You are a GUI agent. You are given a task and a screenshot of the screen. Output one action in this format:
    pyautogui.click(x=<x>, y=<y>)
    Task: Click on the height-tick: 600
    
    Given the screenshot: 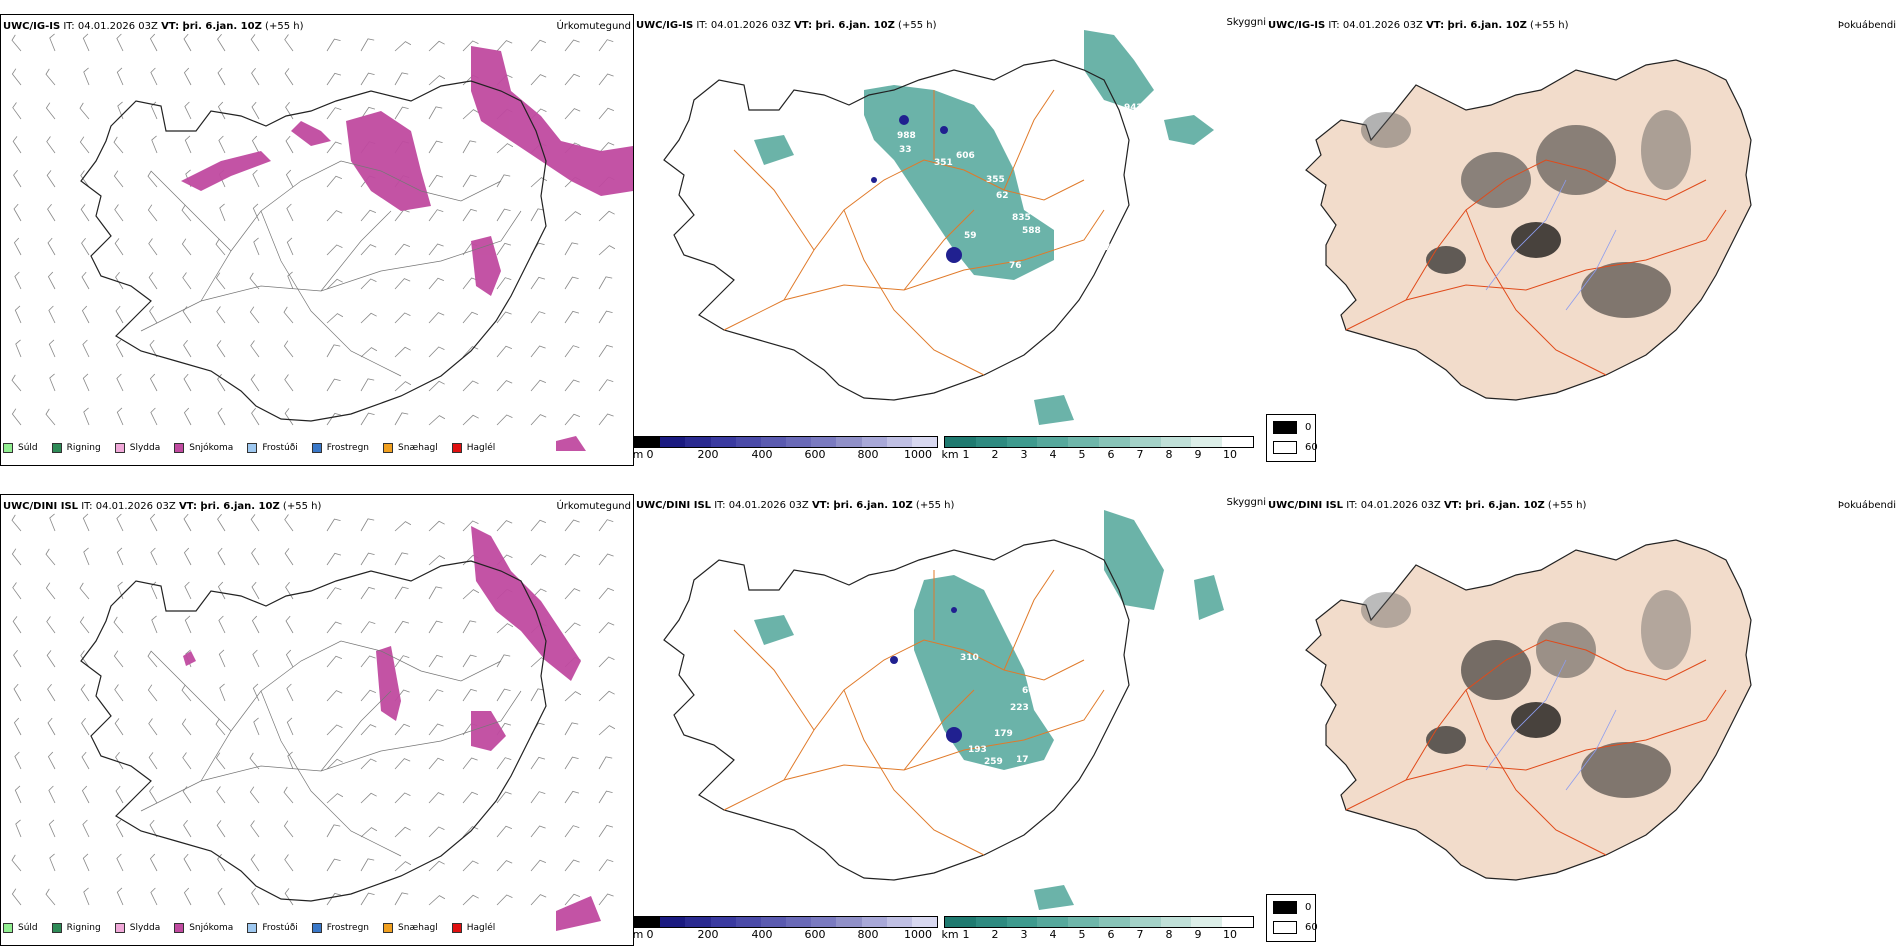 What is the action you would take?
    pyautogui.click(x=815, y=454)
    